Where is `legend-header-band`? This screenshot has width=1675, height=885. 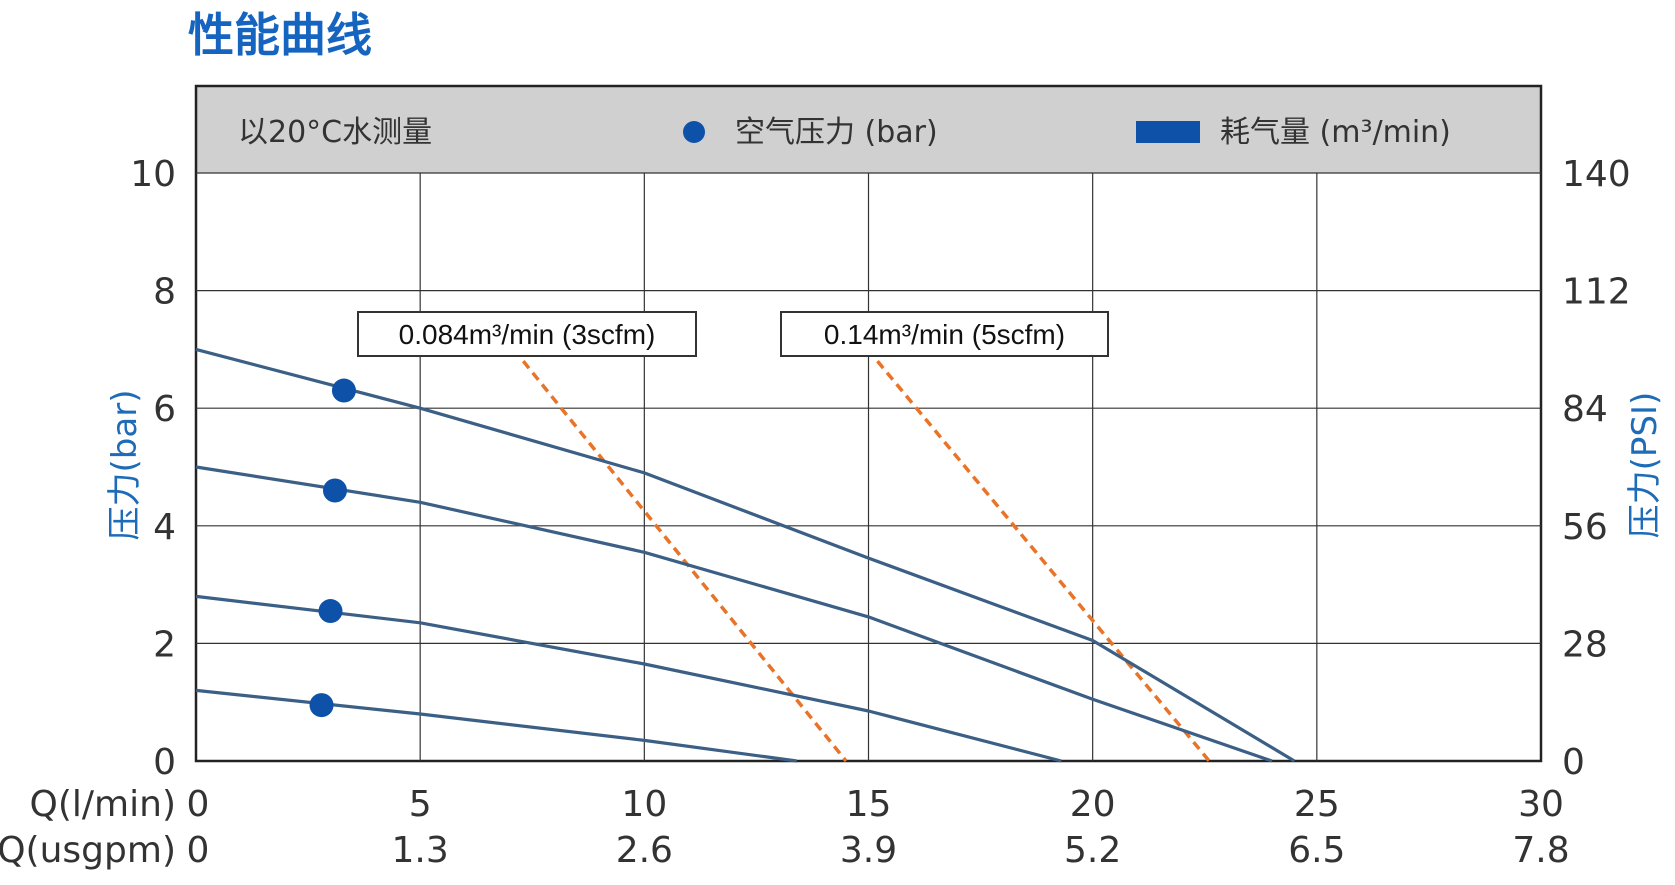 legend-header-band is located at coordinates (868, 129).